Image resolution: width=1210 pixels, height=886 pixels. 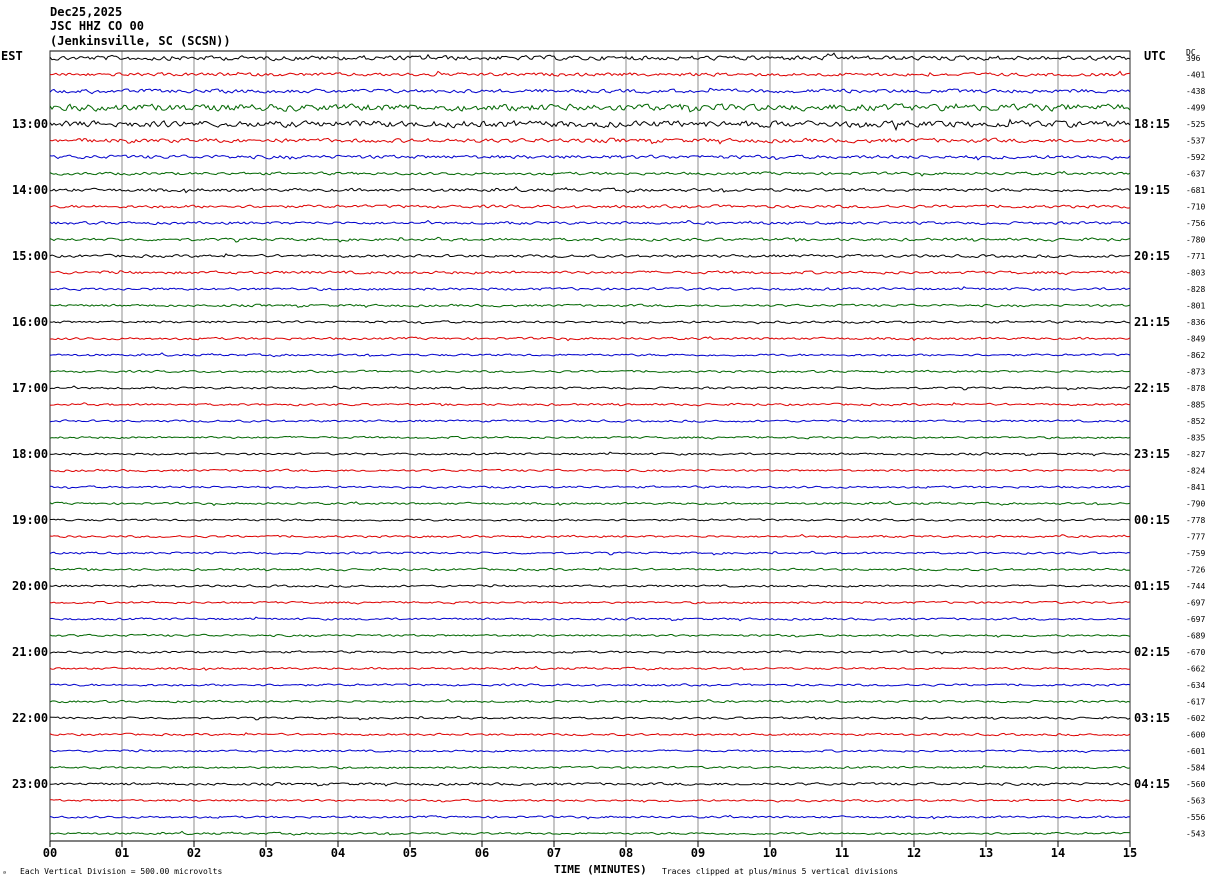 I want to click on left-hour-label: 16:00, so click(x=30, y=322).